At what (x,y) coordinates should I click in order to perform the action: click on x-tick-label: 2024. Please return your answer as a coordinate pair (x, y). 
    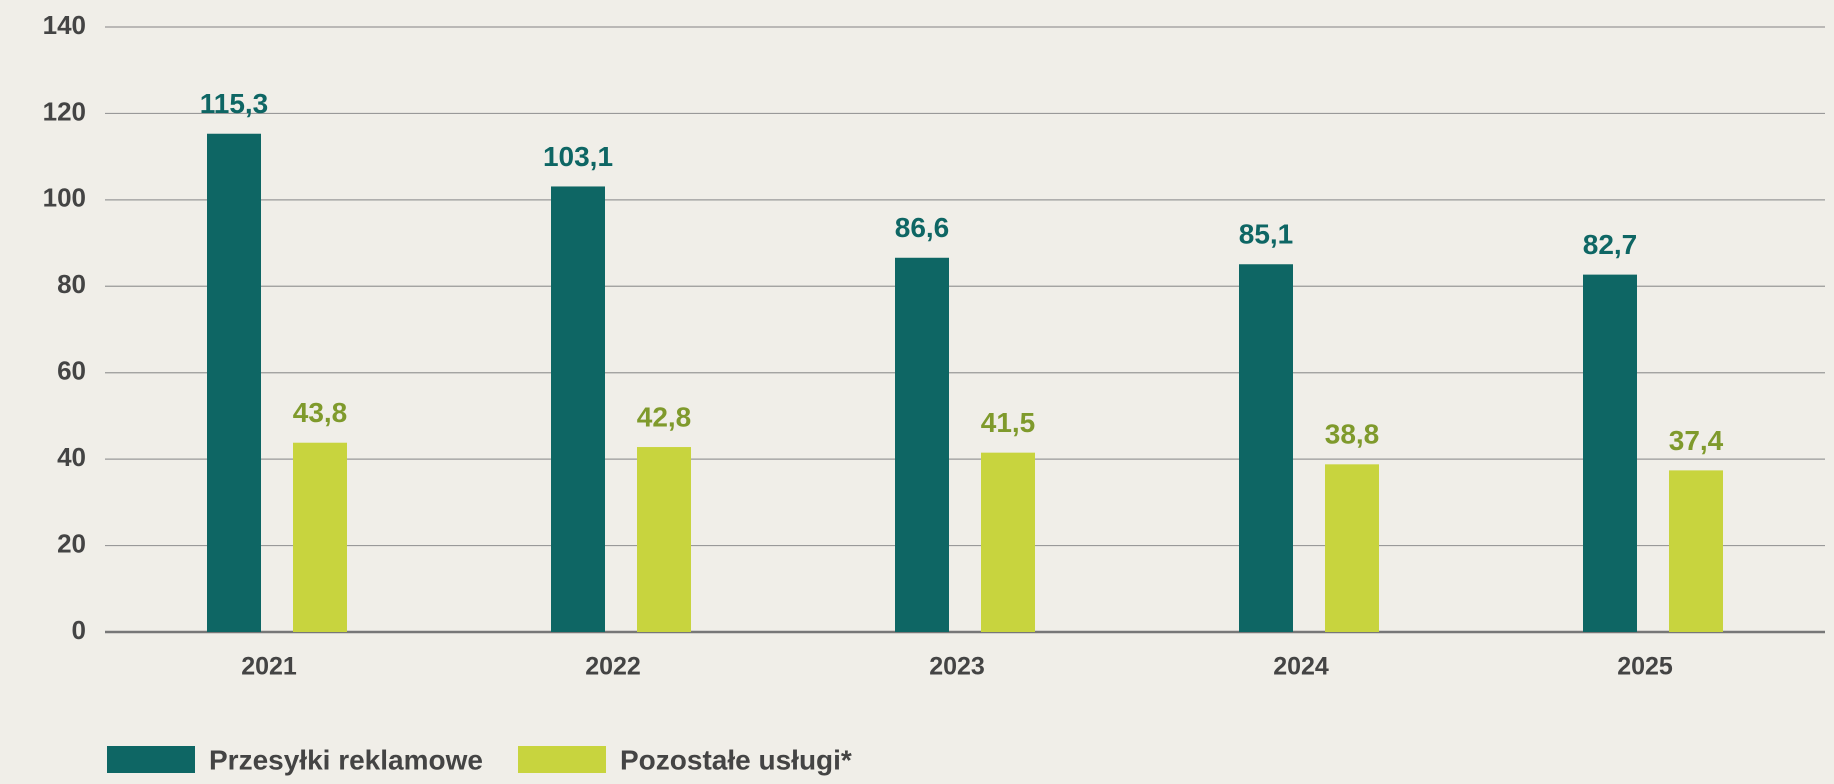
    Looking at the image, I should click on (1301, 667).